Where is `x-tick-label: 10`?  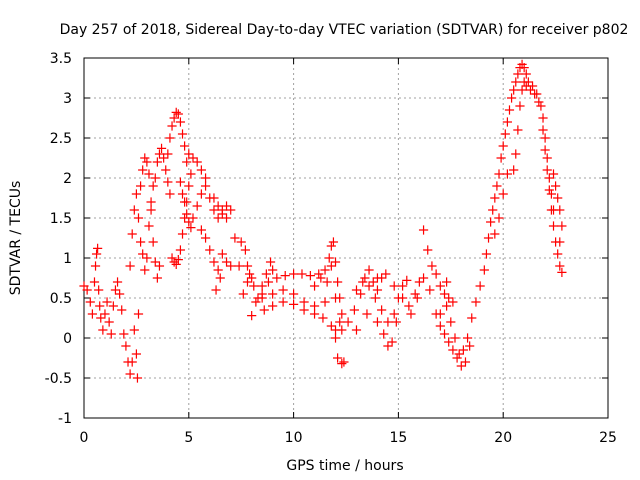 x-tick-label: 10 is located at coordinates (294, 438).